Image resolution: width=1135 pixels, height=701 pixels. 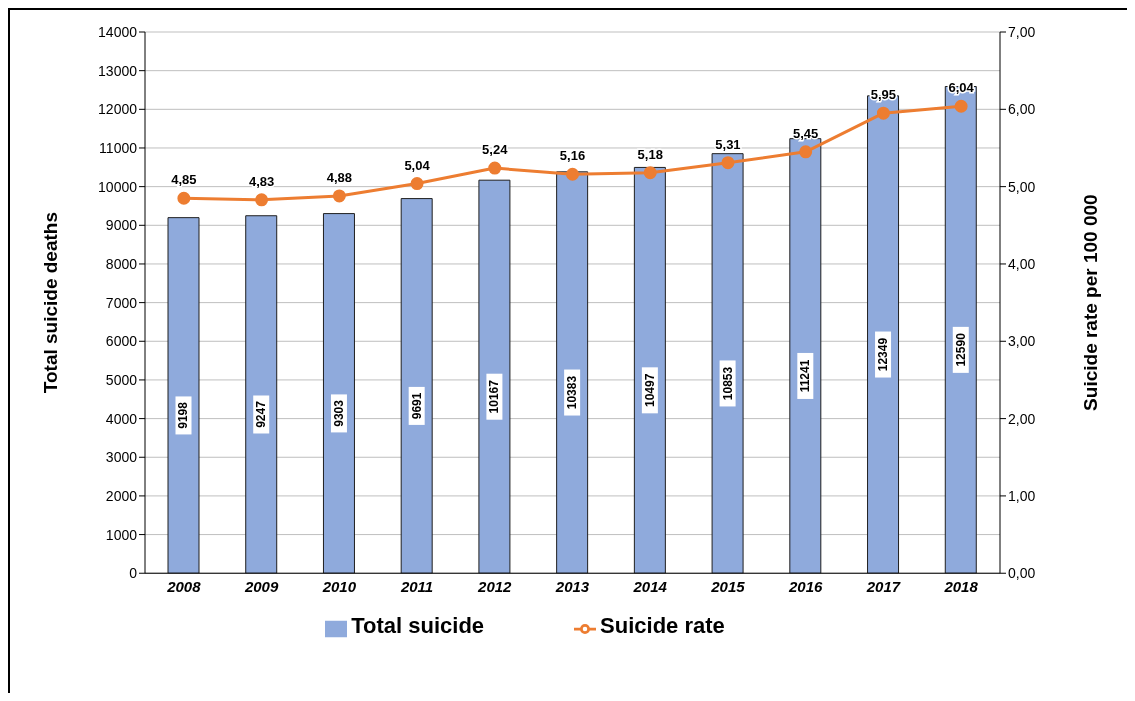 What do you see at coordinates (1022, 186) in the screenshot?
I see `y2-tick-label: 5,00` at bounding box center [1022, 186].